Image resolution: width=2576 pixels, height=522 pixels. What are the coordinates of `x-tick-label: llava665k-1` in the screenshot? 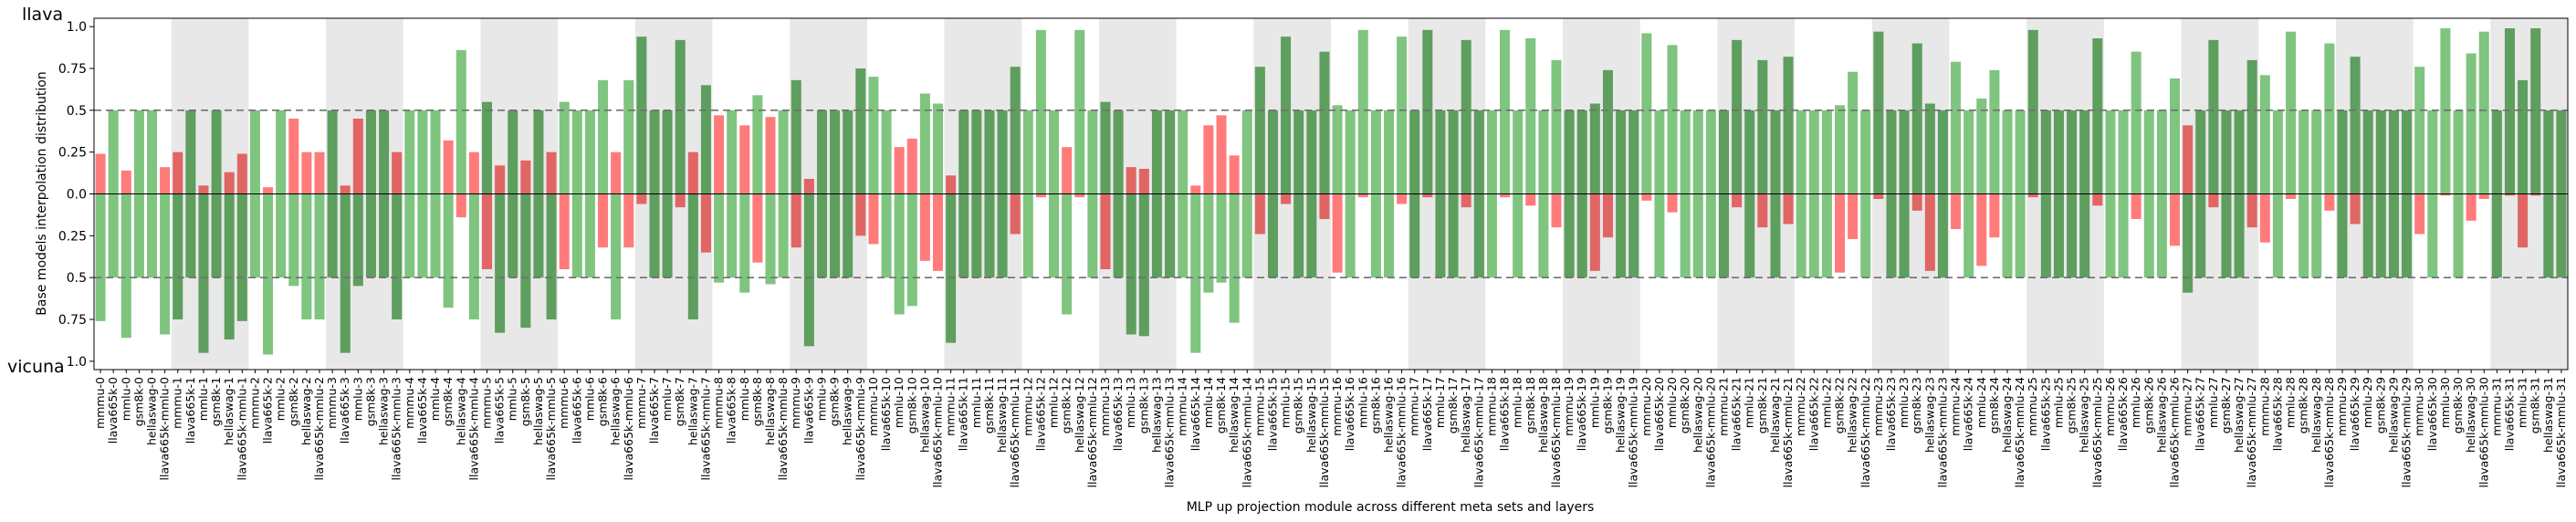 It's located at (190, 410).